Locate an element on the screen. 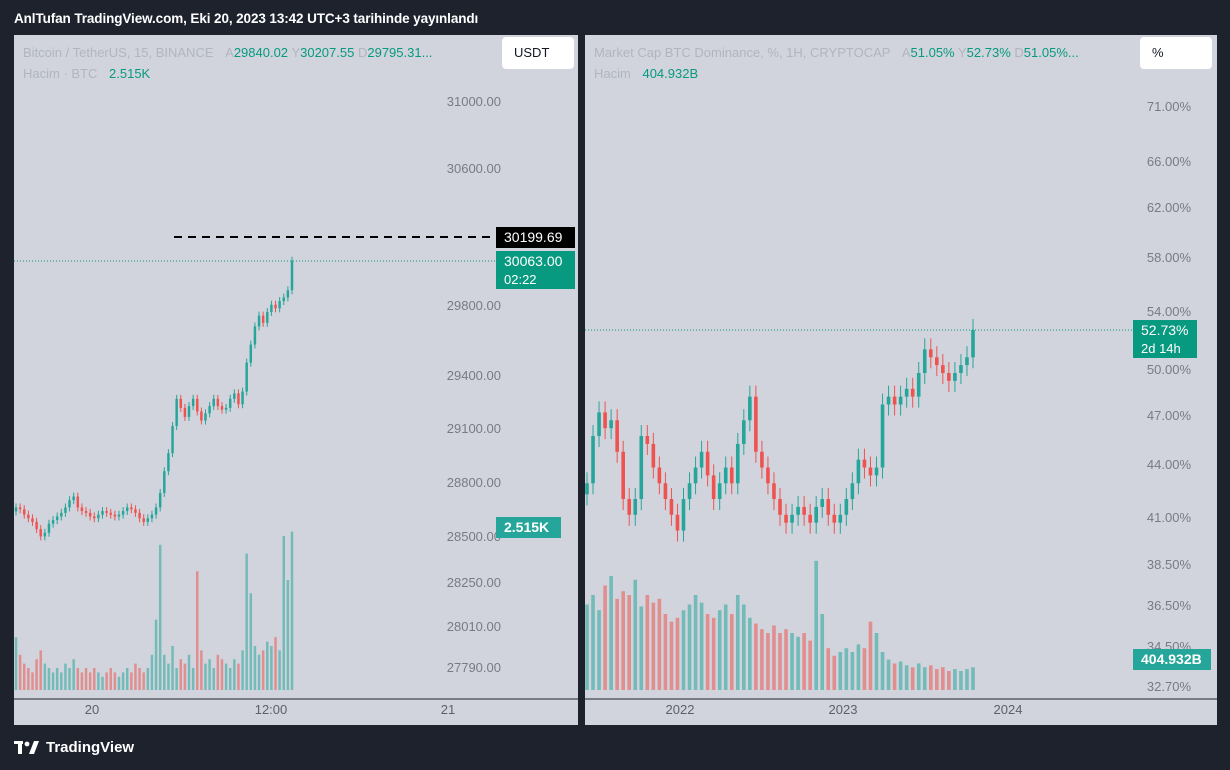 This screenshot has width=1230, height=770. tradingview-brand: TradingView is located at coordinates (74, 747).